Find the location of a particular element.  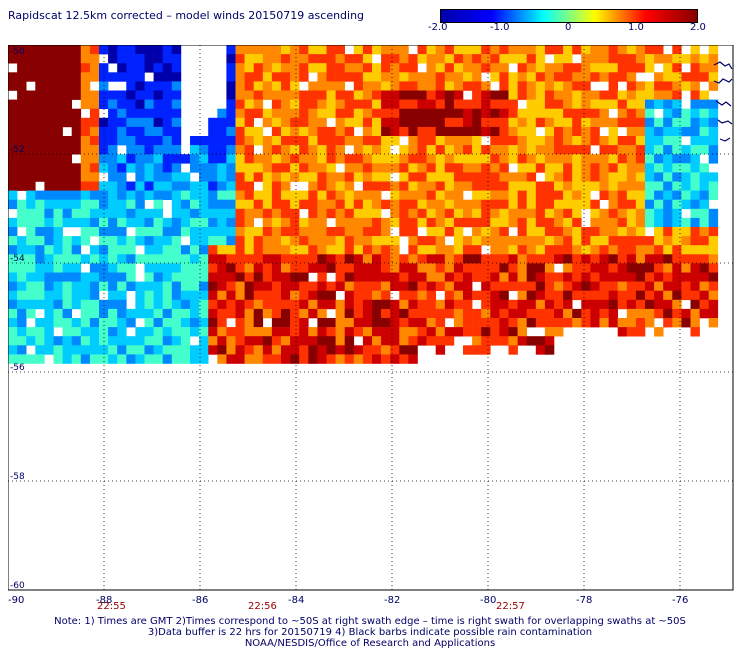

colorbar-label-pos1: 1.0 is located at coordinates (636, 27).